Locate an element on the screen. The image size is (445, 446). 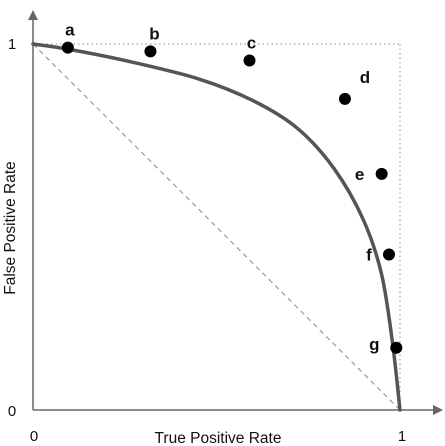
x-tick-label-1: 1 is located at coordinates (402, 436).